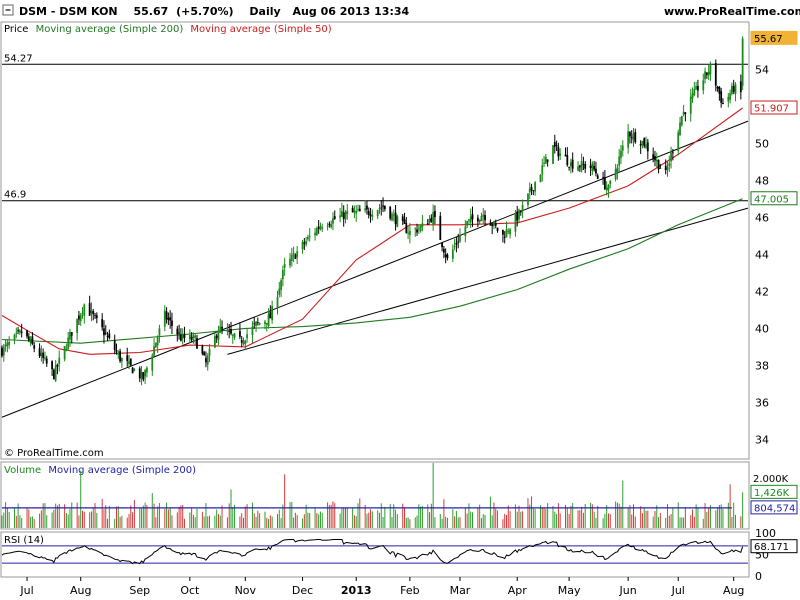  Describe the element at coordinates (774, 107) in the screenshot. I see `ma50-badge` at that location.